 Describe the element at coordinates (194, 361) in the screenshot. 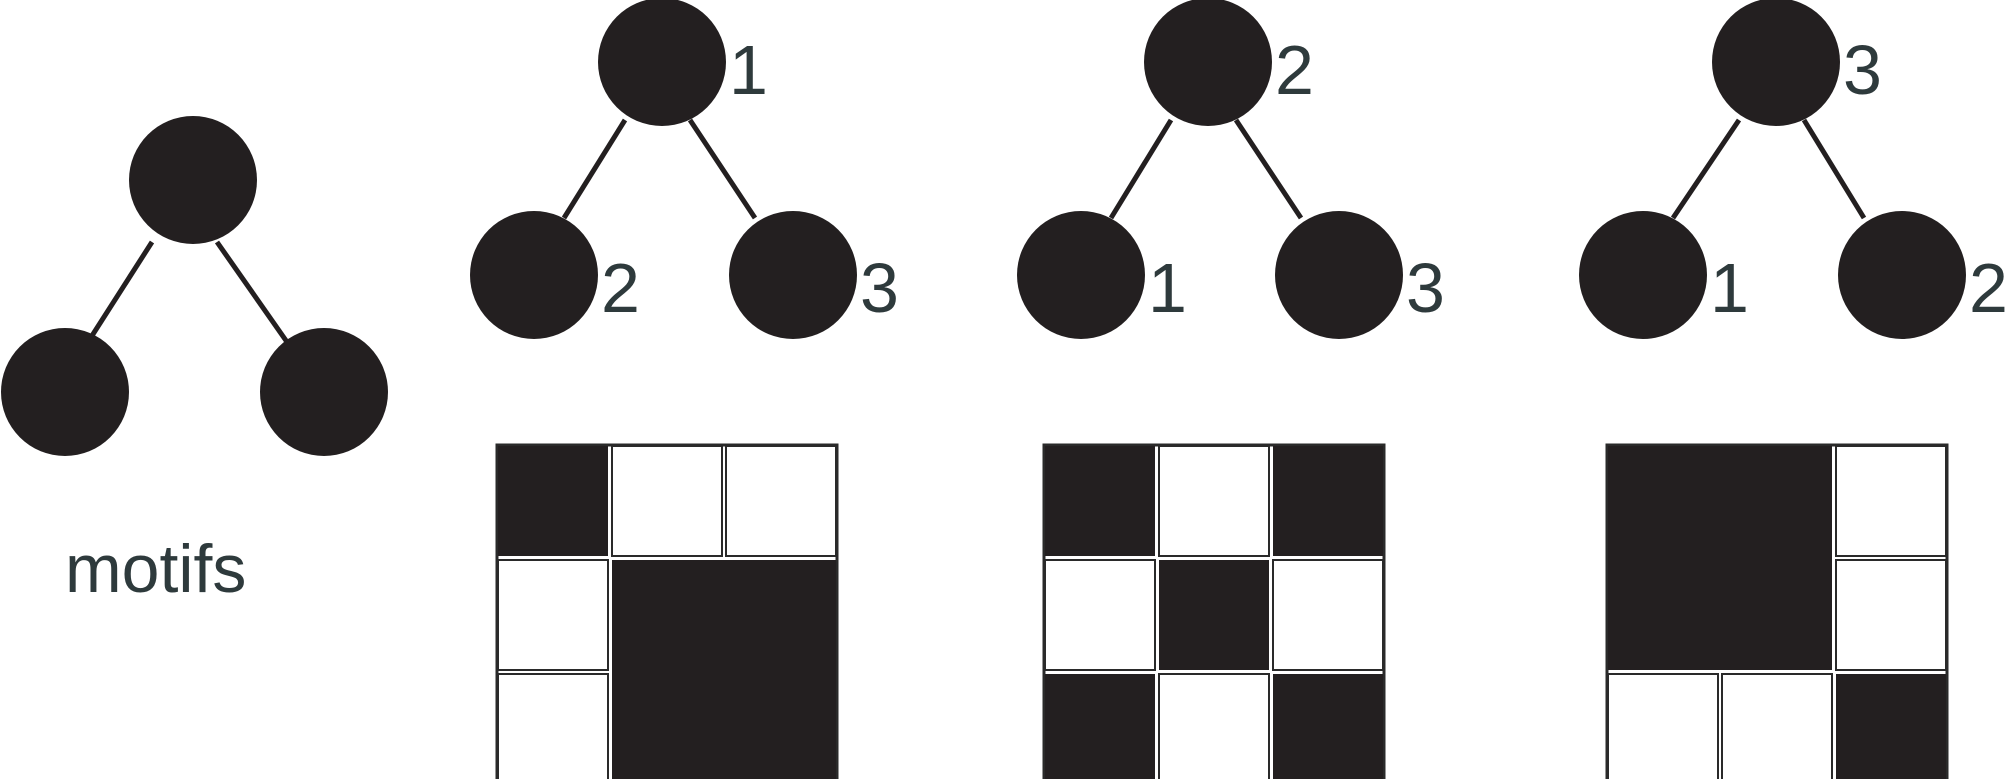

I see `motif-template: motifs` at that location.